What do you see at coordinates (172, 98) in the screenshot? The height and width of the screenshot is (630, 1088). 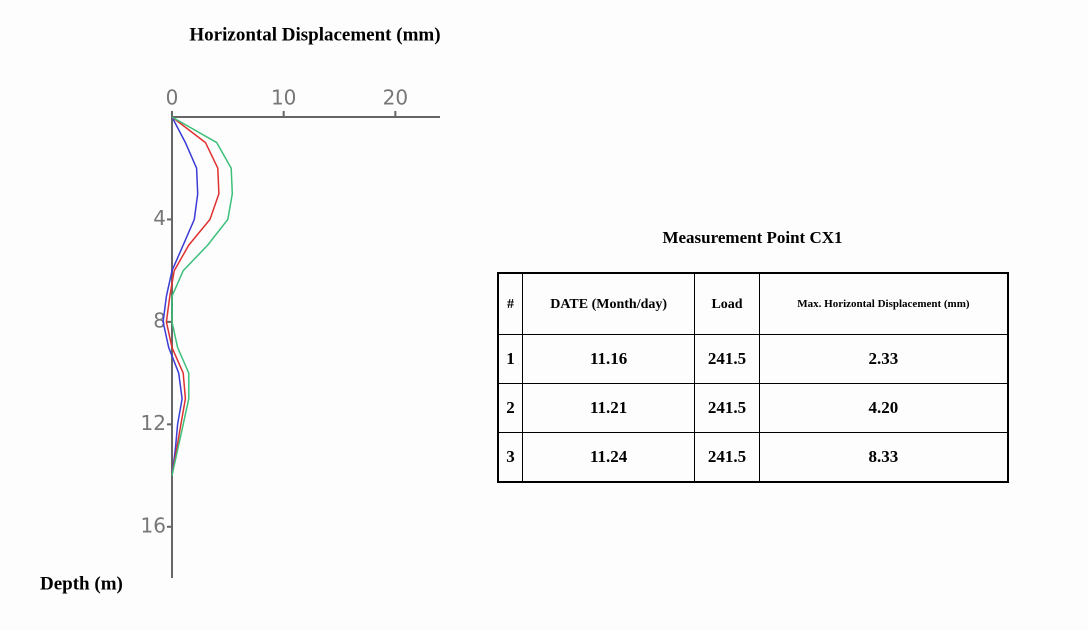 I see `x-tick-label: 0` at bounding box center [172, 98].